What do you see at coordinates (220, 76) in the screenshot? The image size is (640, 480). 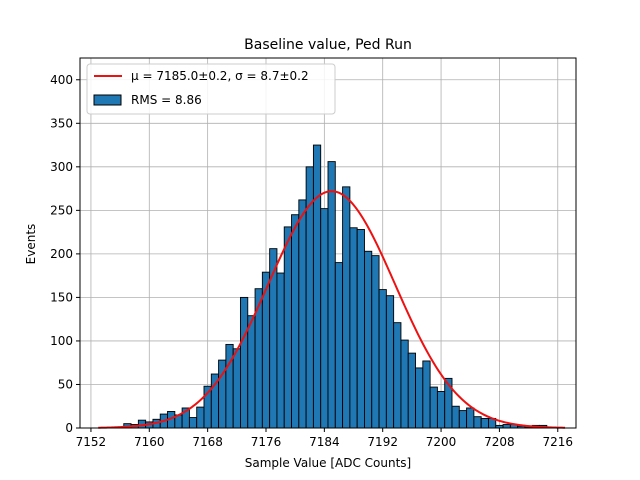 I see `legend-fit-label: μ = 7185.0±0.2, σ = 8.7±0.2` at bounding box center [220, 76].